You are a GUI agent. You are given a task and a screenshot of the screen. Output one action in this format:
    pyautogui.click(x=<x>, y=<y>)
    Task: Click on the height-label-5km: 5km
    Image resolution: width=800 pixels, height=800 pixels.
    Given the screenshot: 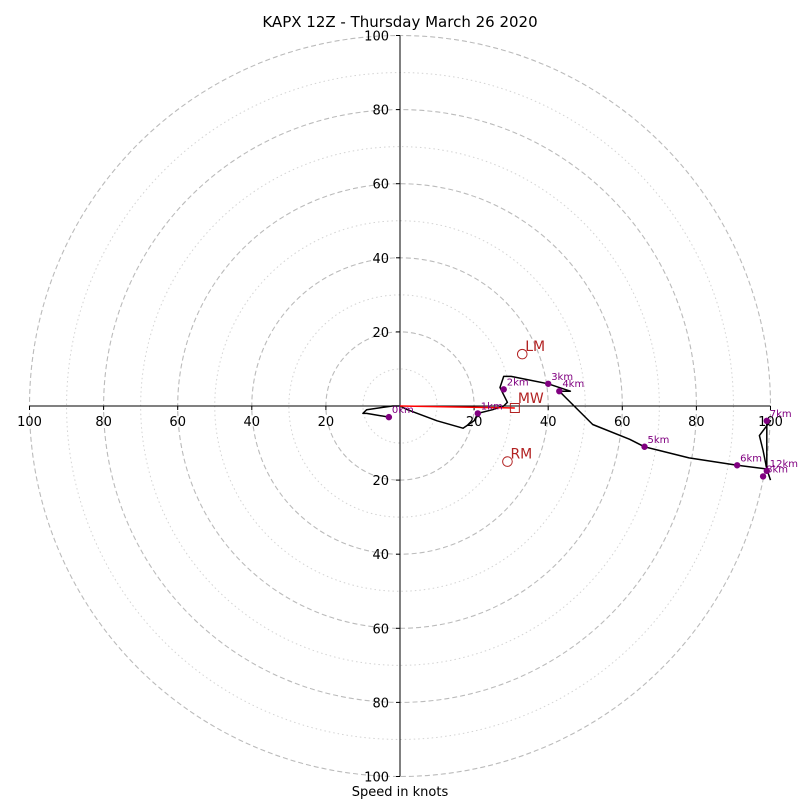 What is the action you would take?
    pyautogui.click(x=659, y=440)
    